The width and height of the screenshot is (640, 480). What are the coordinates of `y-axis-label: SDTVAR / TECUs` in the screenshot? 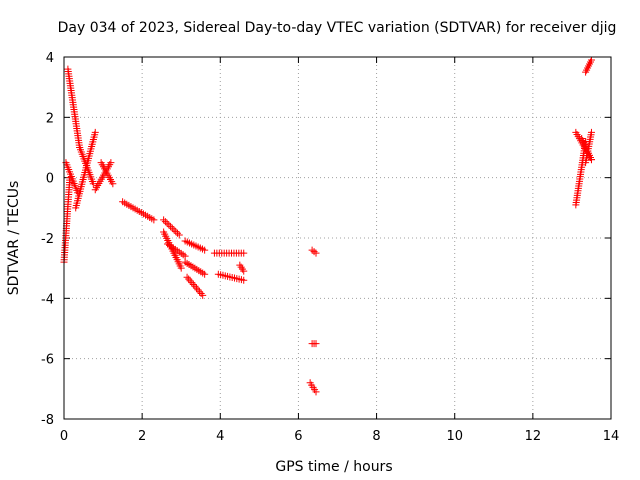 It's located at (14, 238).